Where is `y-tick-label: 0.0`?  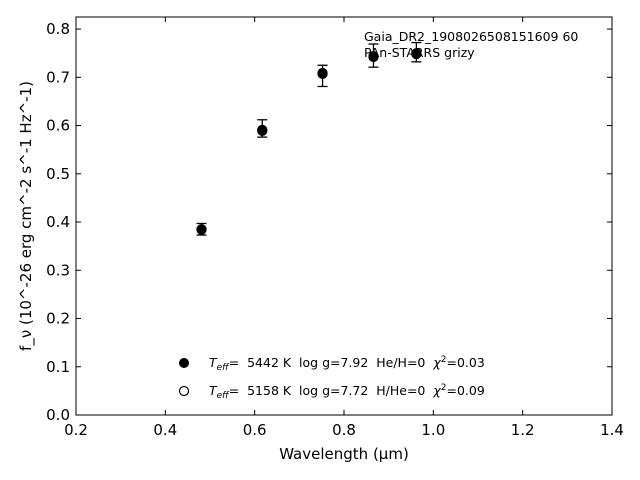 y-tick-label: 0.0 is located at coordinates (58, 415).